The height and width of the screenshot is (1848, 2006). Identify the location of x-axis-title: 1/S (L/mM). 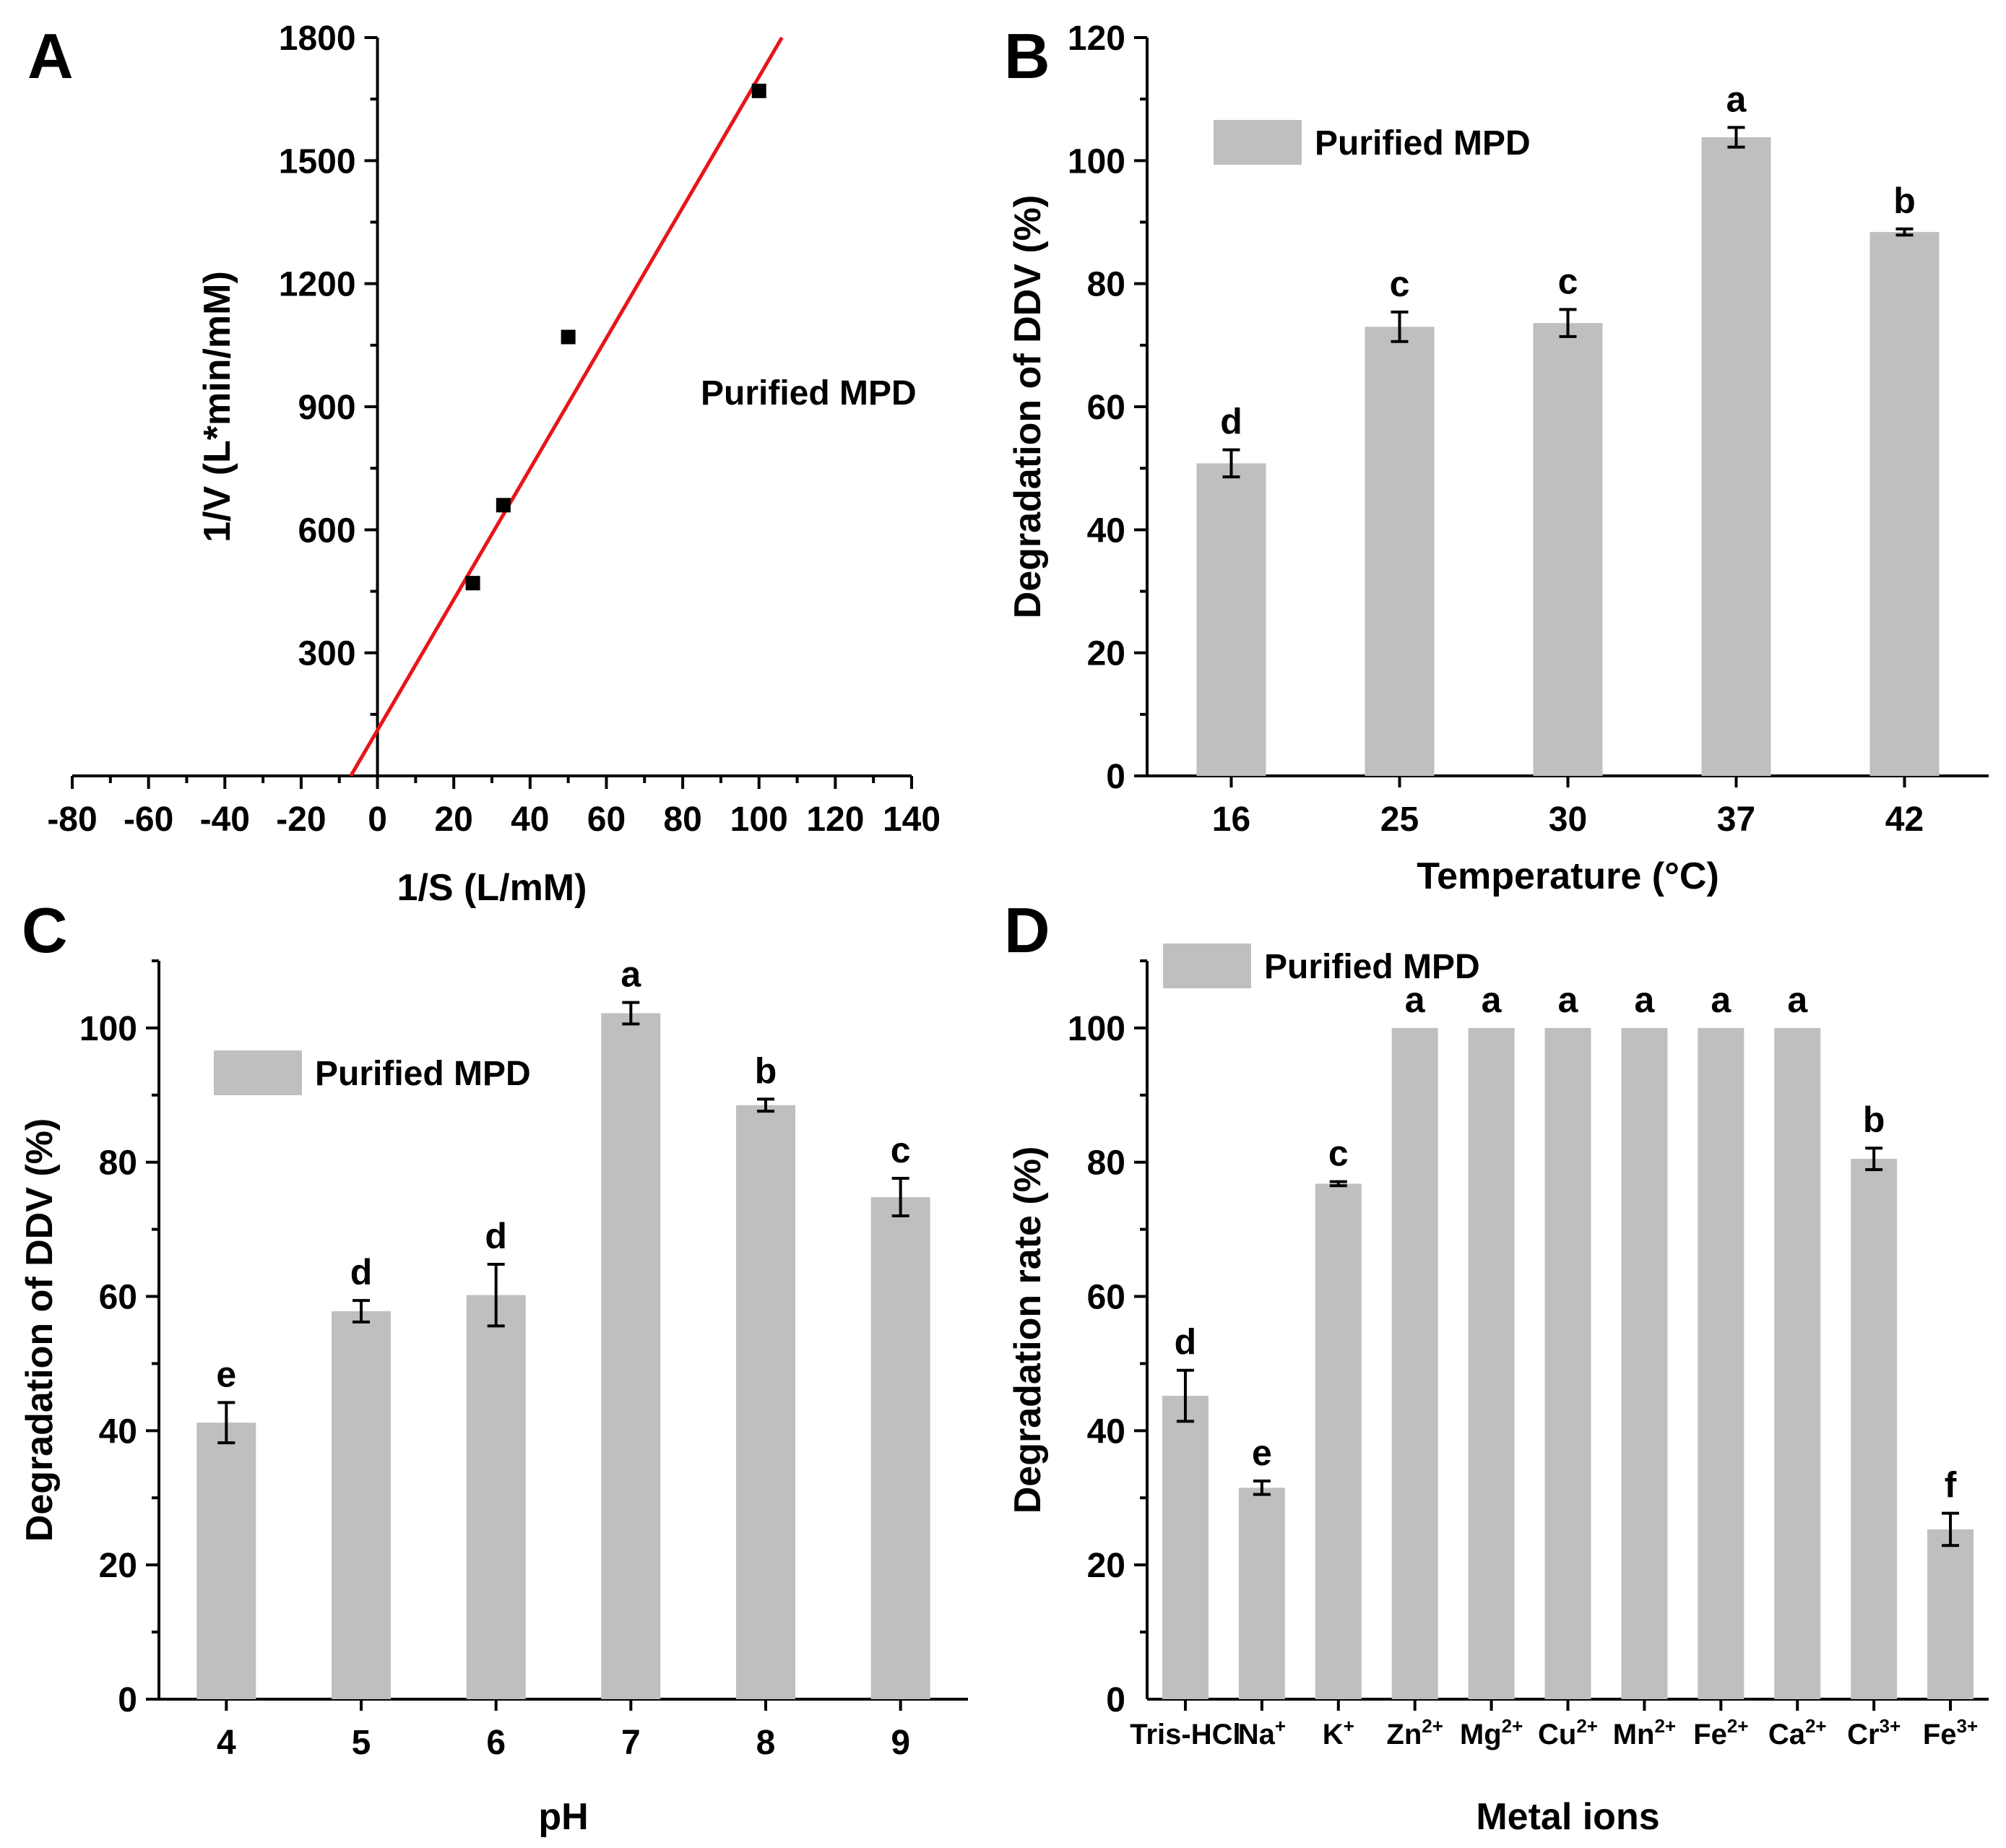
(492, 888).